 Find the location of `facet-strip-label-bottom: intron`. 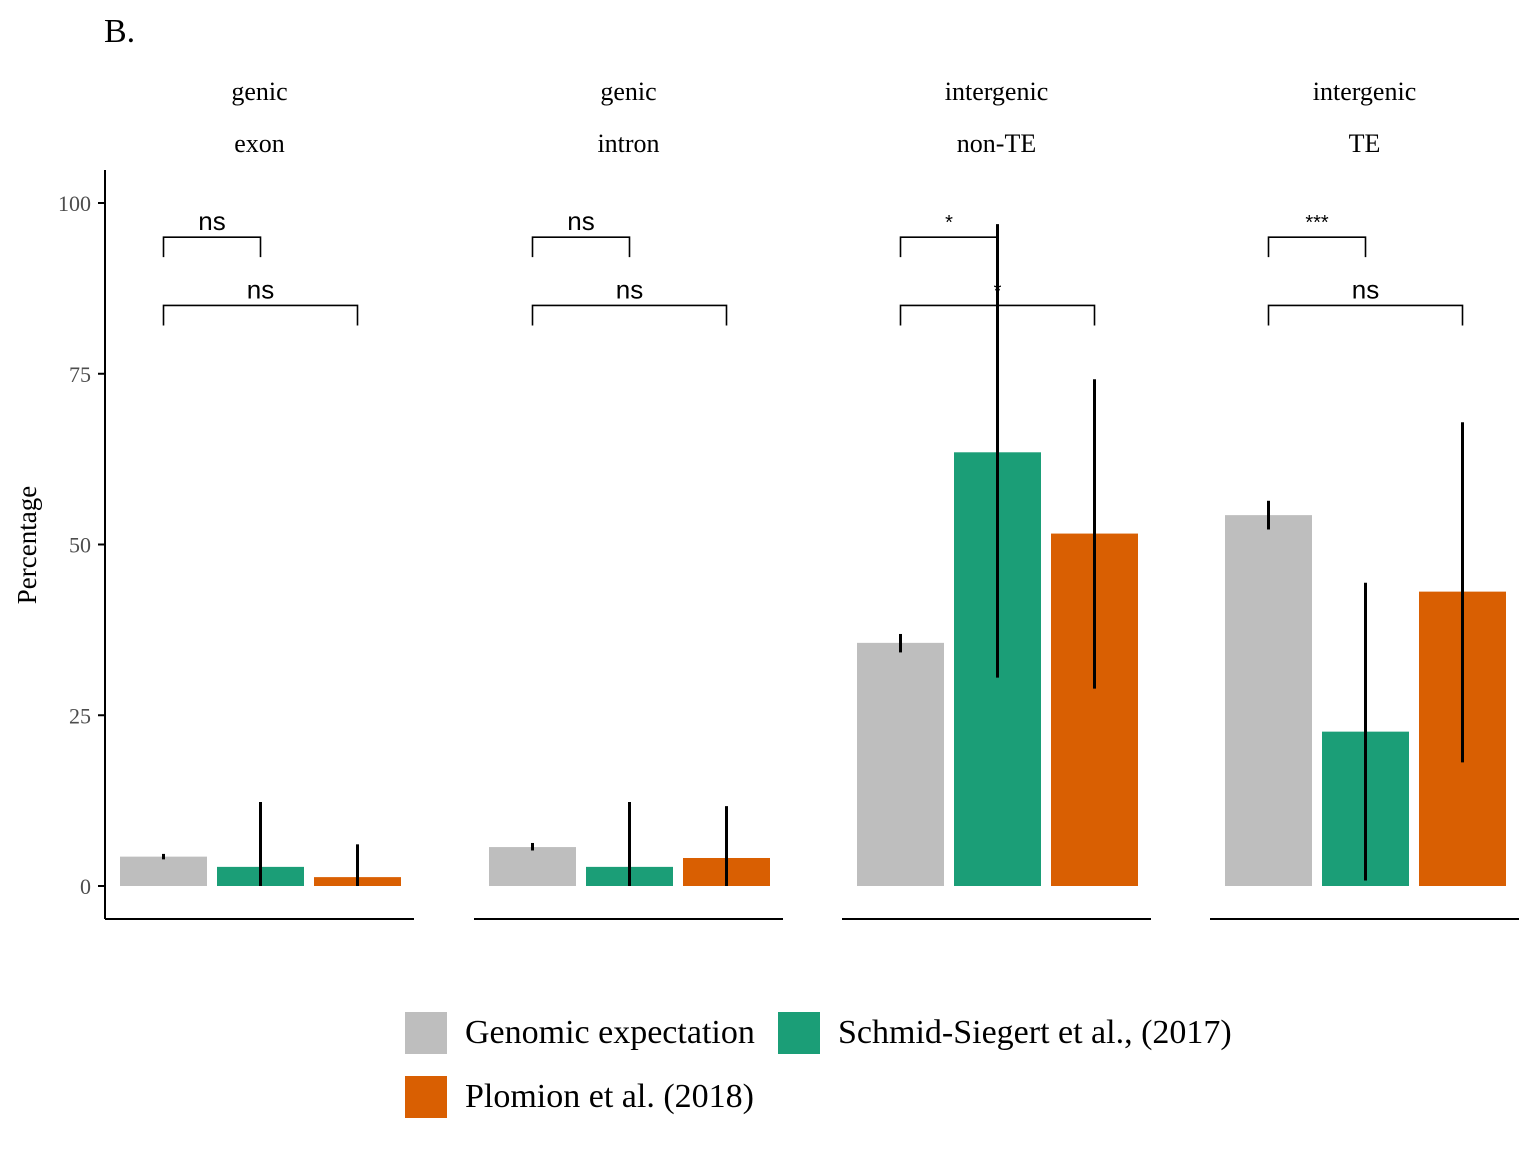

facet-strip-label-bottom: intron is located at coordinates (628, 143).